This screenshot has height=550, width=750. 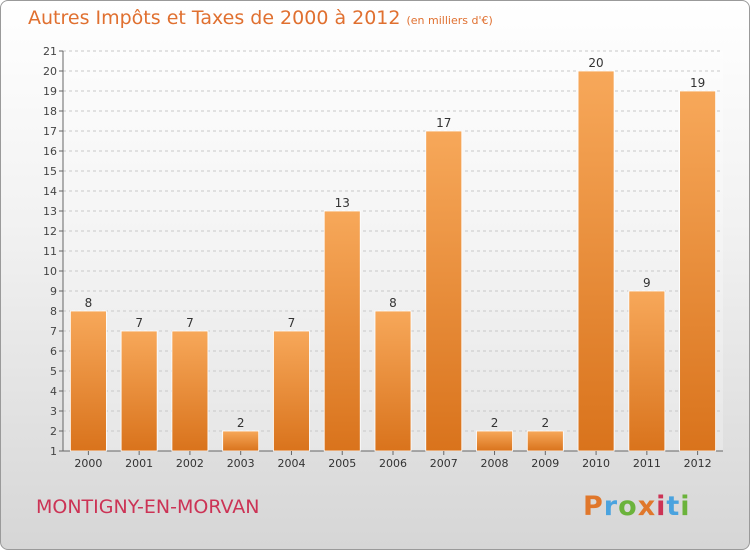 What do you see at coordinates (50, 51) in the screenshot?
I see `y-tick-label: 21` at bounding box center [50, 51].